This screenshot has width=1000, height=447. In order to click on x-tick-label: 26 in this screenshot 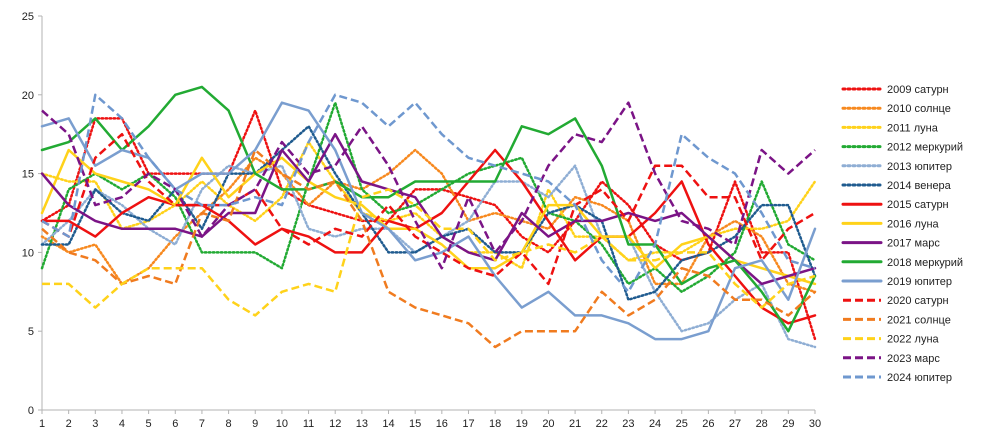, I will do `click(708, 424)`.